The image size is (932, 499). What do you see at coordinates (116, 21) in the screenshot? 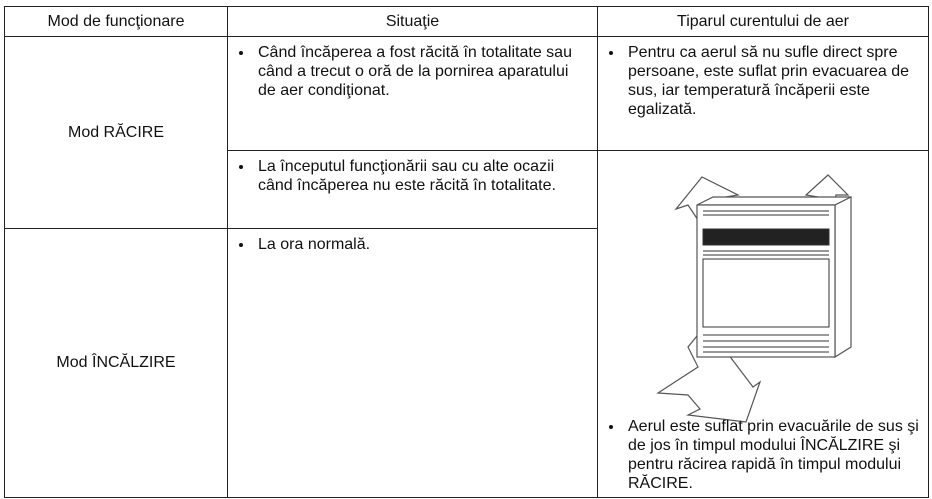
I see `header-cell: Mod de funcţionare` at bounding box center [116, 21].